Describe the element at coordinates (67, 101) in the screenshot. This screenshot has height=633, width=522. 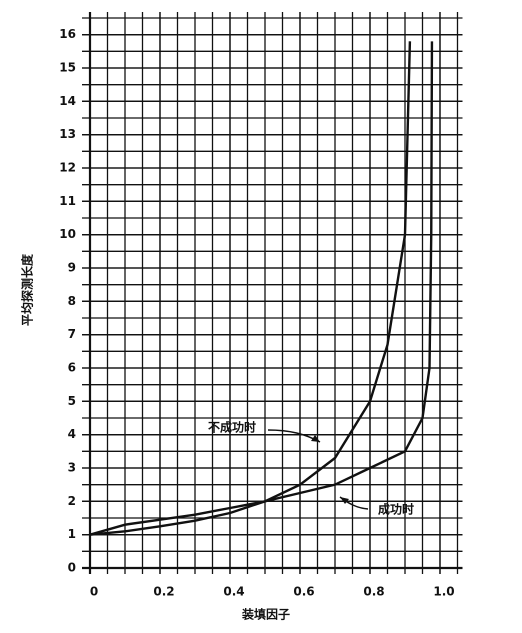
I see `y-tick-label: 14` at that location.